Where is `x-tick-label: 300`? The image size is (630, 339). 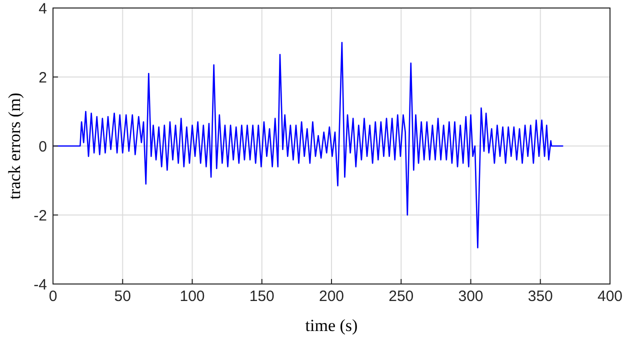 x-tick-label: 300 is located at coordinates (471, 296).